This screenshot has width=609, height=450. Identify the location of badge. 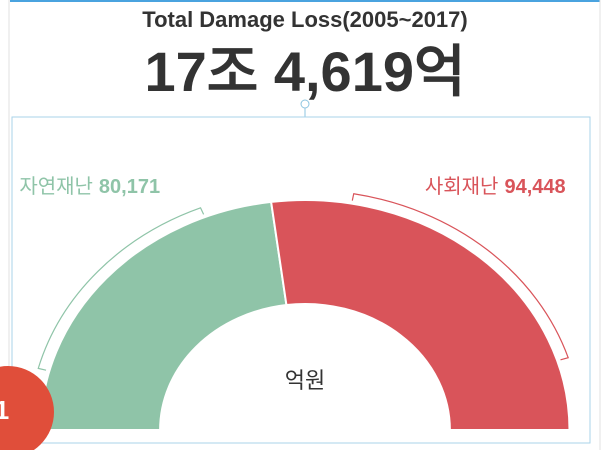
(27, 408).